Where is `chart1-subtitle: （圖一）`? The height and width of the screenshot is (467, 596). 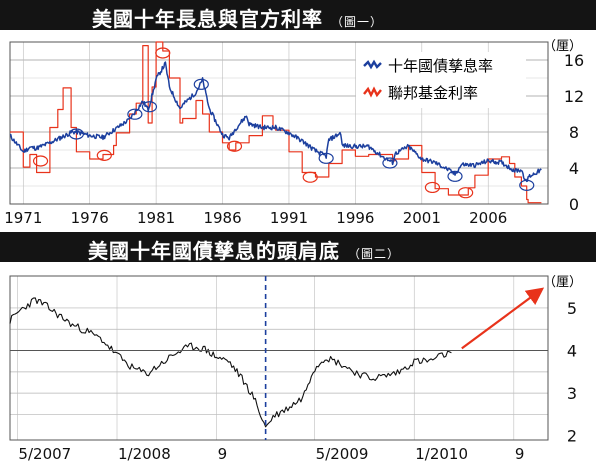 chart1-subtitle: （圖一） is located at coordinates (357, 22).